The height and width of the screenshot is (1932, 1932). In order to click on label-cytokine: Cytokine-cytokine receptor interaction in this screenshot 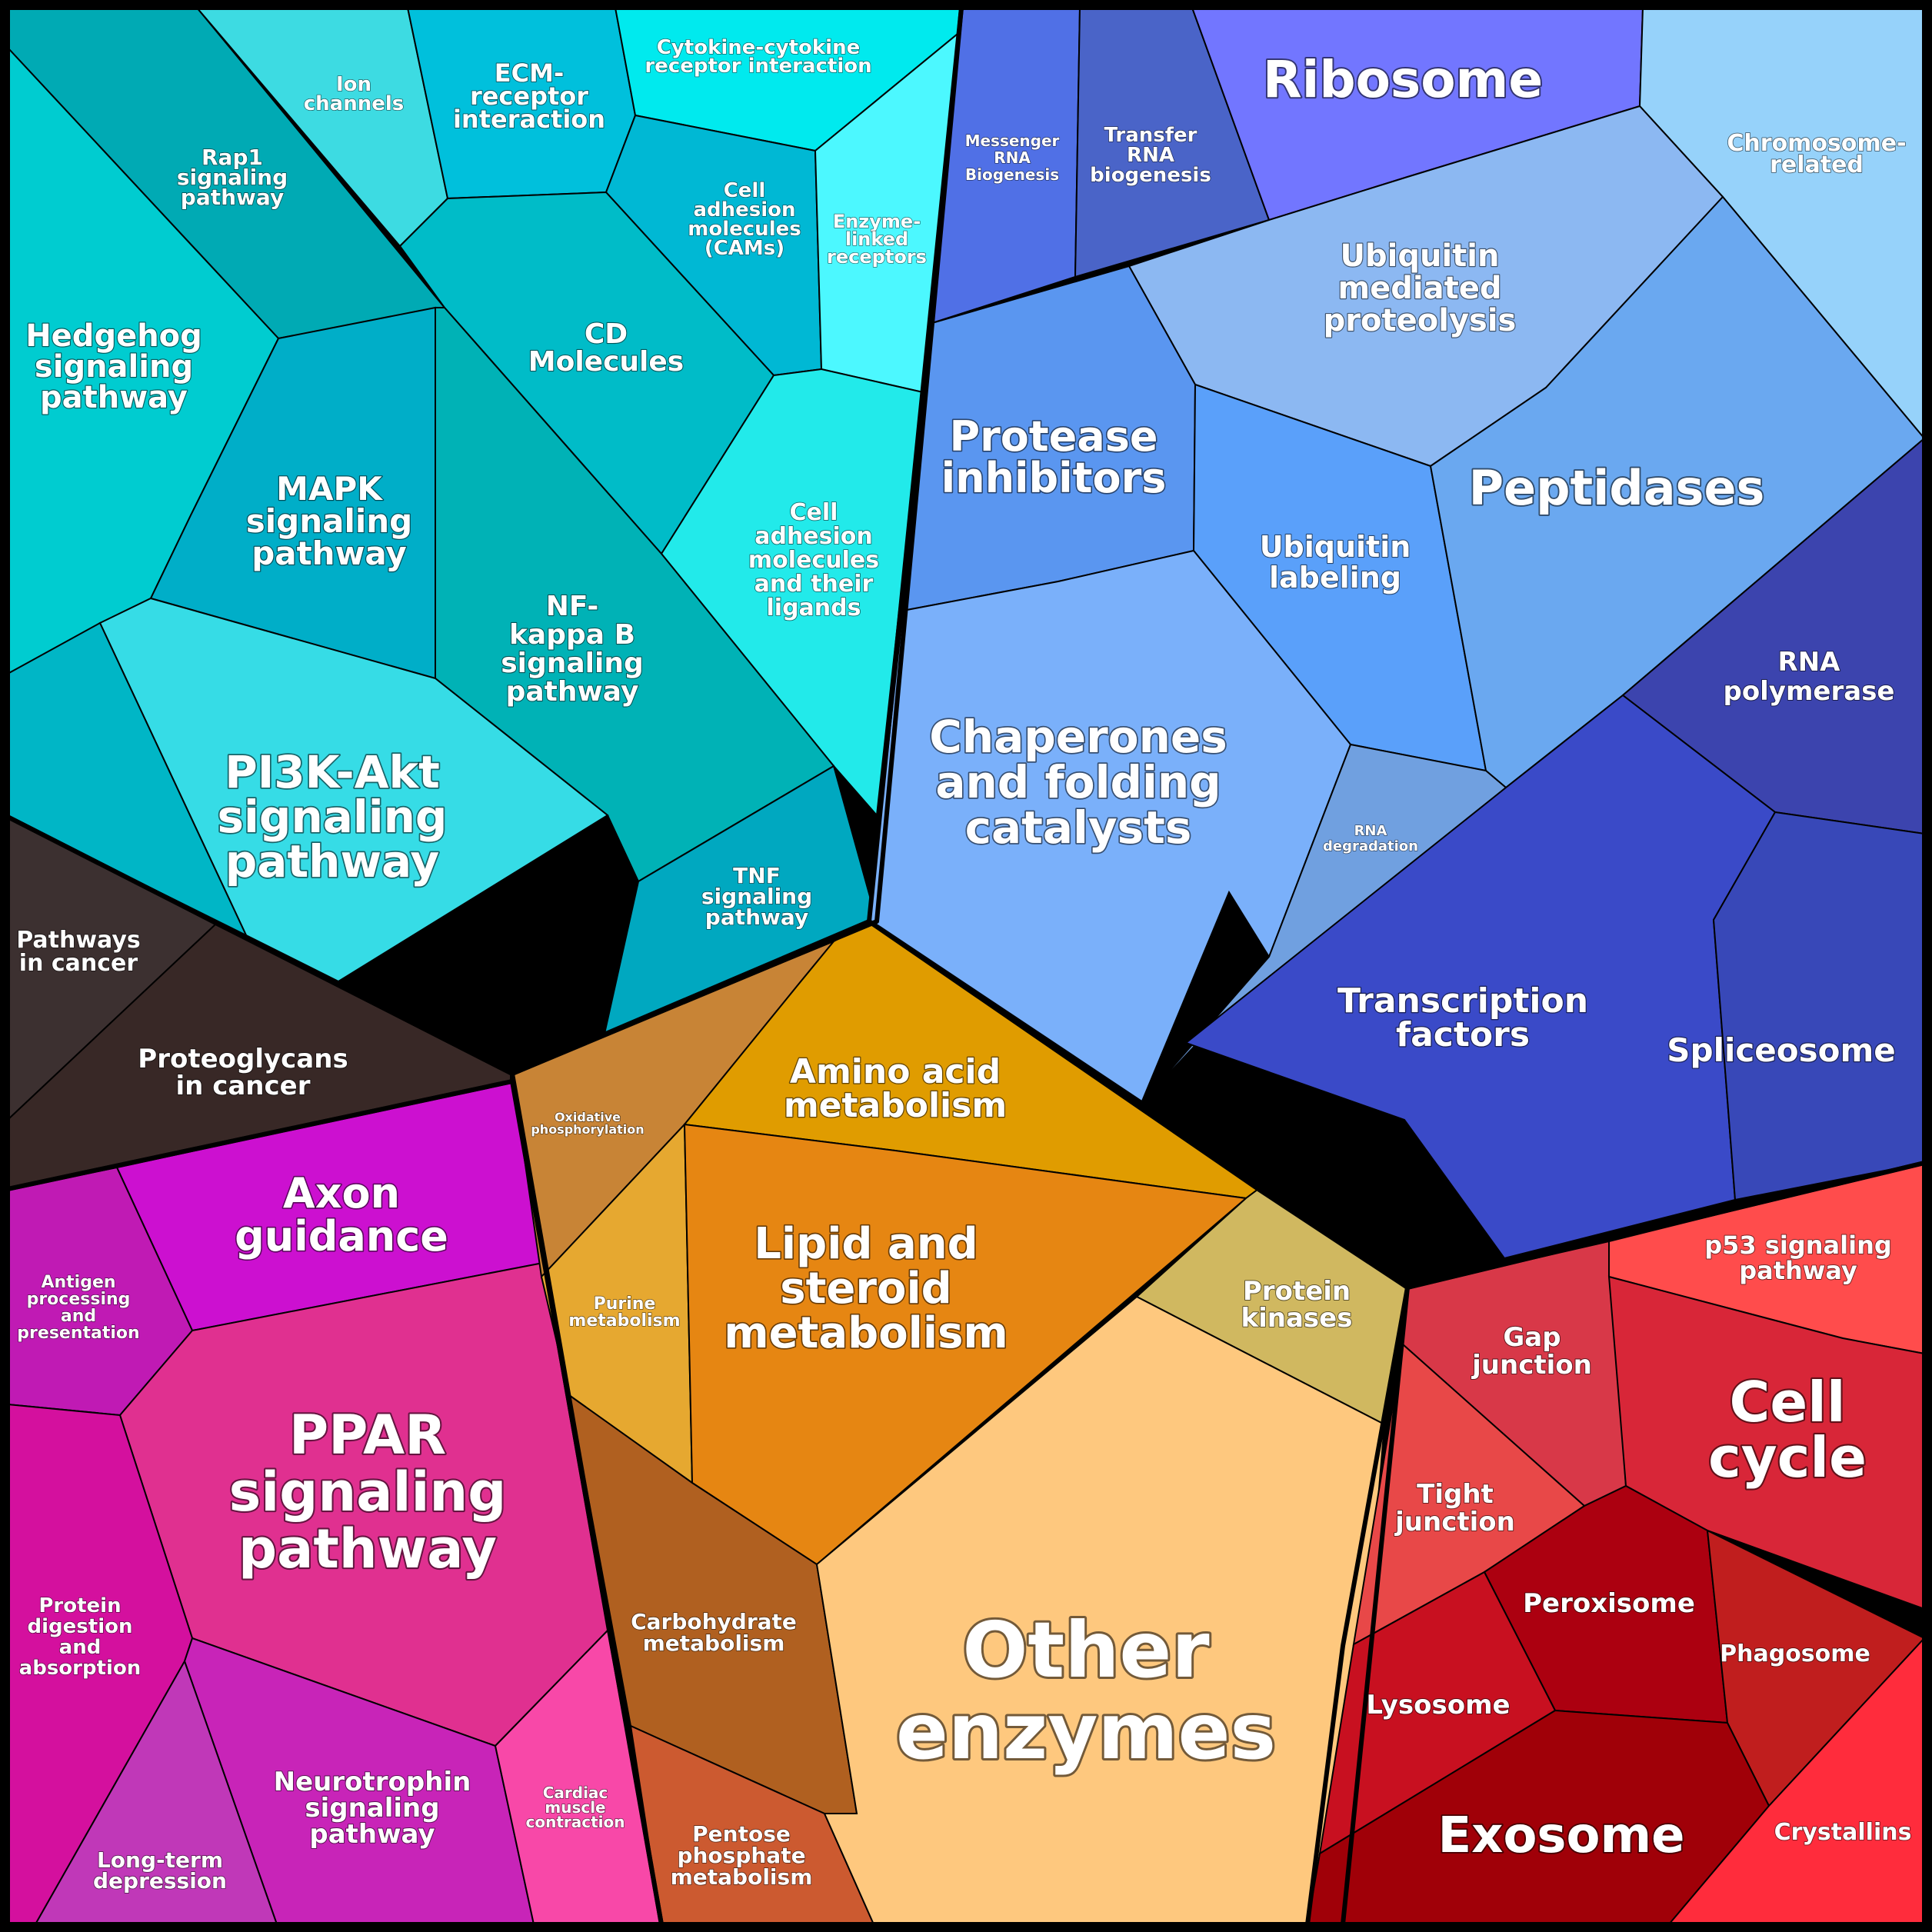, I will do `click(758, 57)`.